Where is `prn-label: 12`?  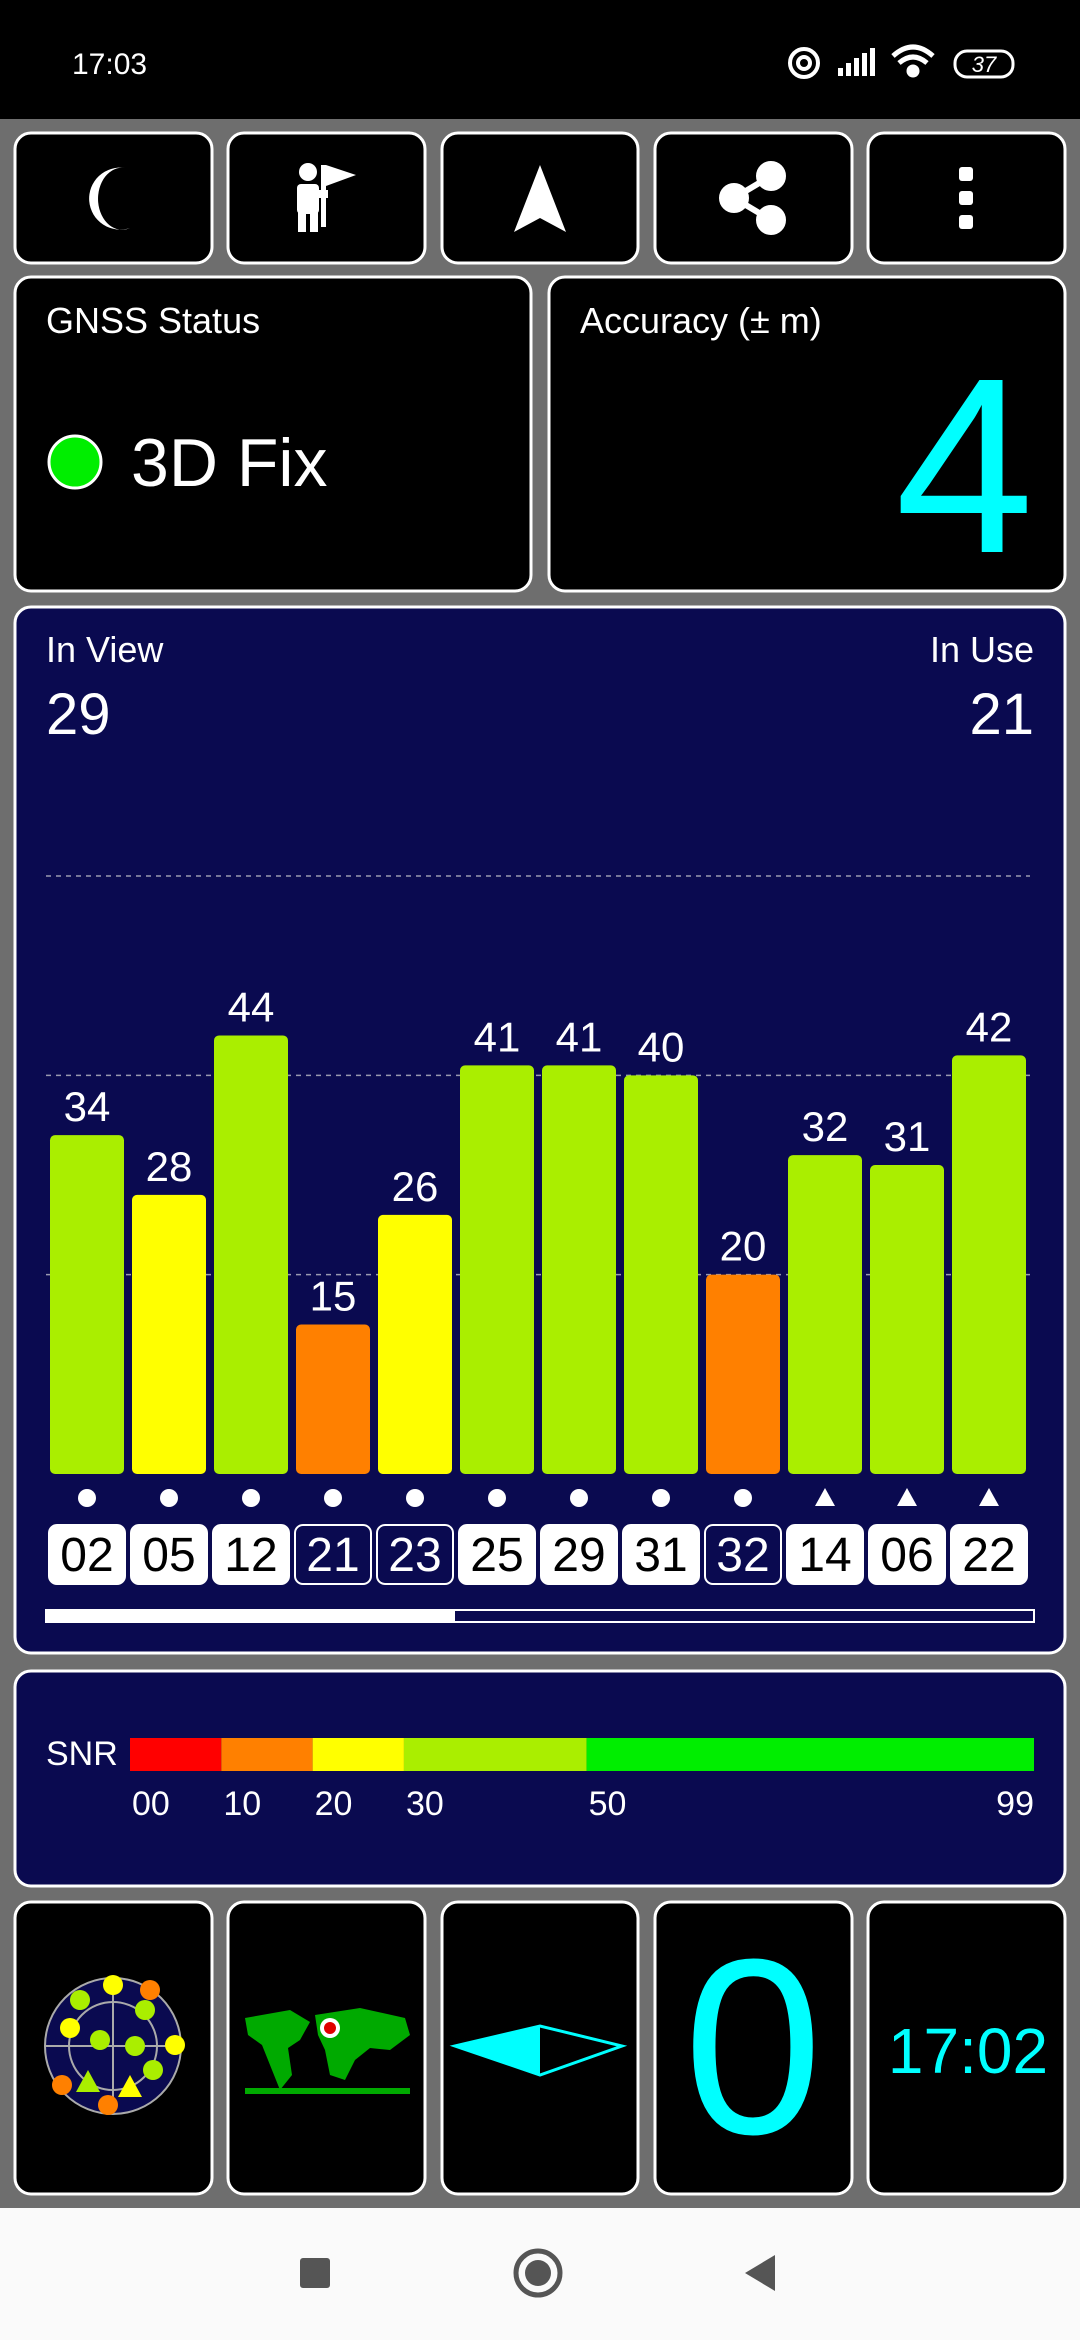
prn-label: 12 is located at coordinates (250, 1555).